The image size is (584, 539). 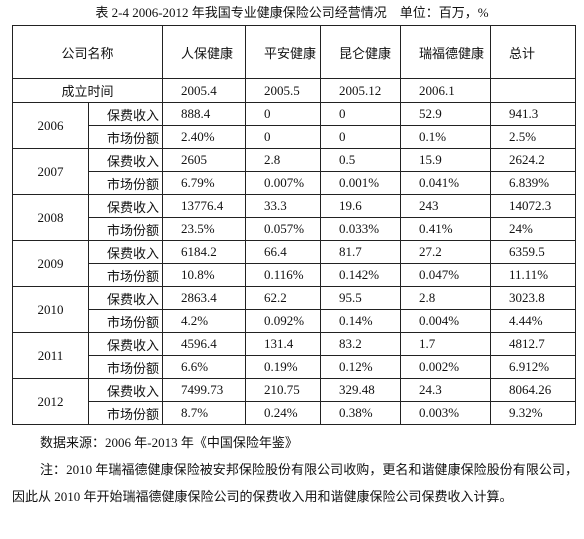 I want to click on value-cell: 0.047%, so click(x=446, y=275).